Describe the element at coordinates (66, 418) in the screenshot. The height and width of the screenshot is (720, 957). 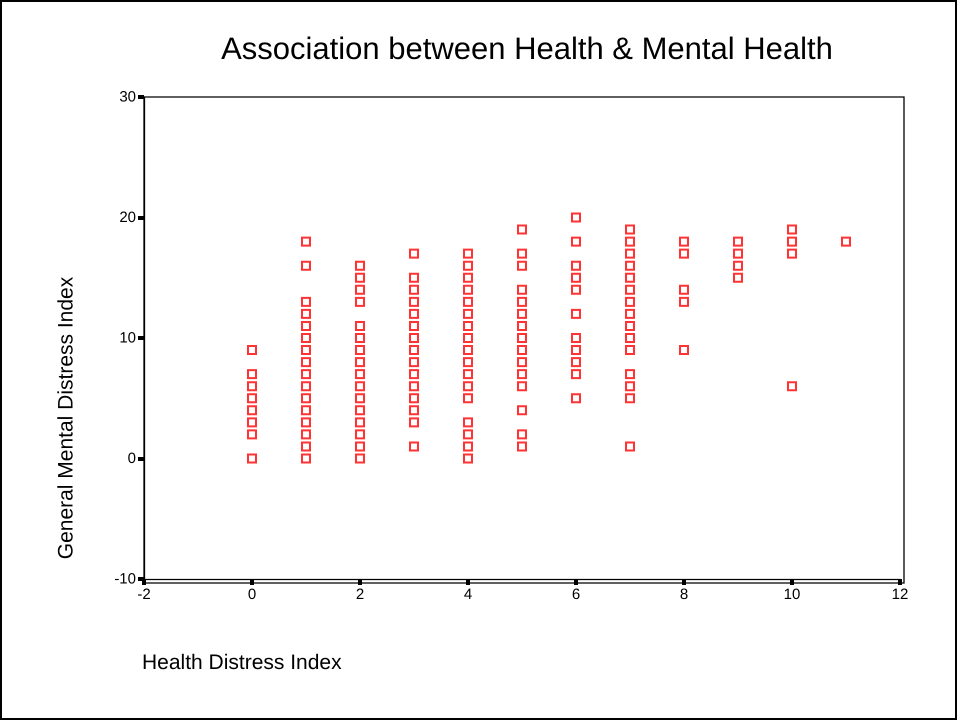
I see `y-axis-title: General Mental Distress Index` at that location.